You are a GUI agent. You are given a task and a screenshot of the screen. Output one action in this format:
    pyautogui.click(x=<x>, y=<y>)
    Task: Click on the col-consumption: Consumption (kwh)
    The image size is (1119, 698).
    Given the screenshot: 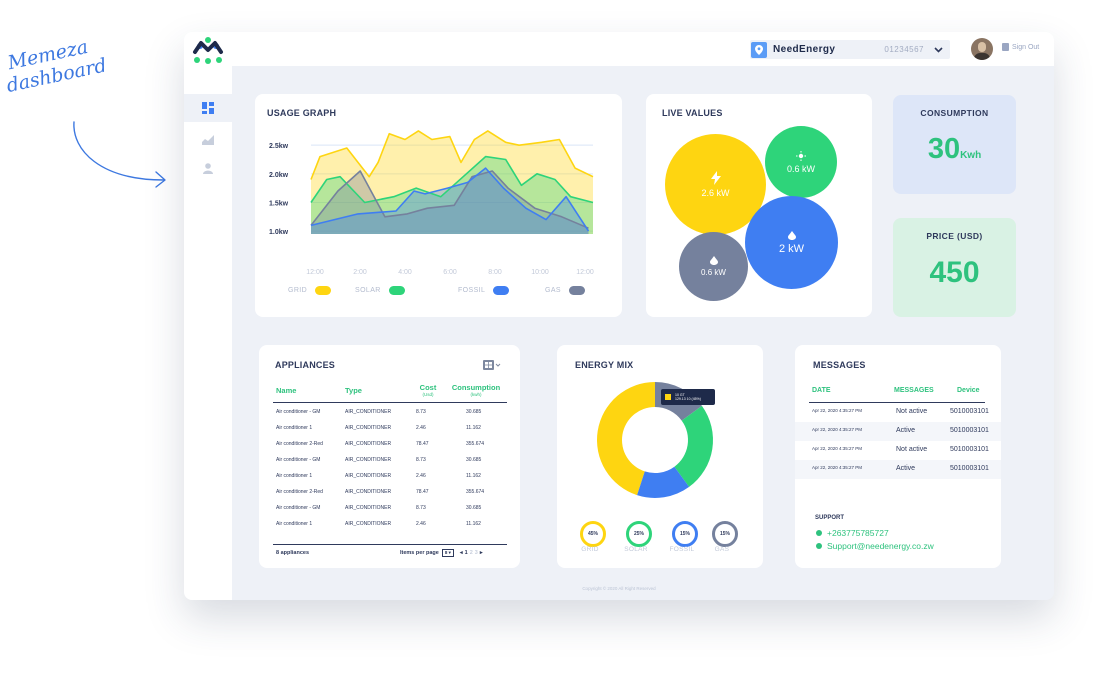 What is the action you would take?
    pyautogui.click(x=476, y=390)
    